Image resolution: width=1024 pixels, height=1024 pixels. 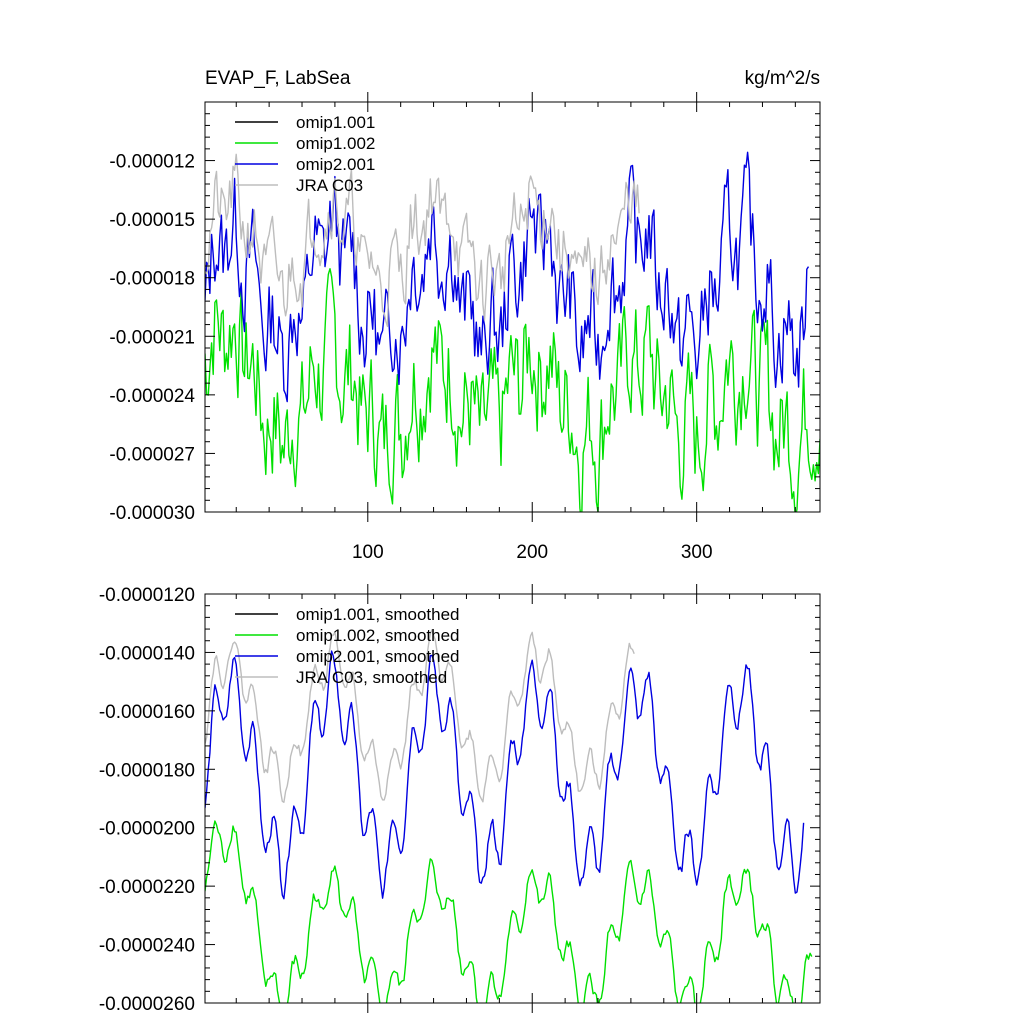 What do you see at coordinates (147, 770) in the screenshot?
I see `y-tick-label: -0.0000180` at bounding box center [147, 770].